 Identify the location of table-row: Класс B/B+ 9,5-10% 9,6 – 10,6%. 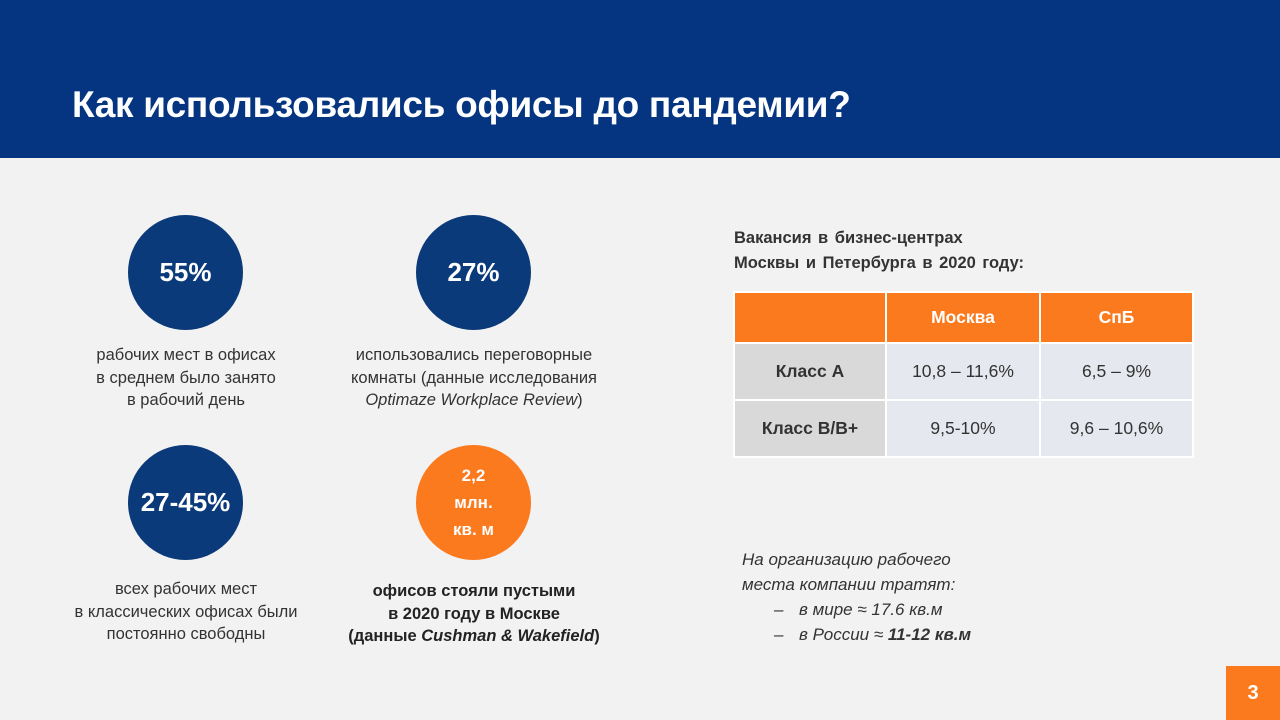
(963, 428).